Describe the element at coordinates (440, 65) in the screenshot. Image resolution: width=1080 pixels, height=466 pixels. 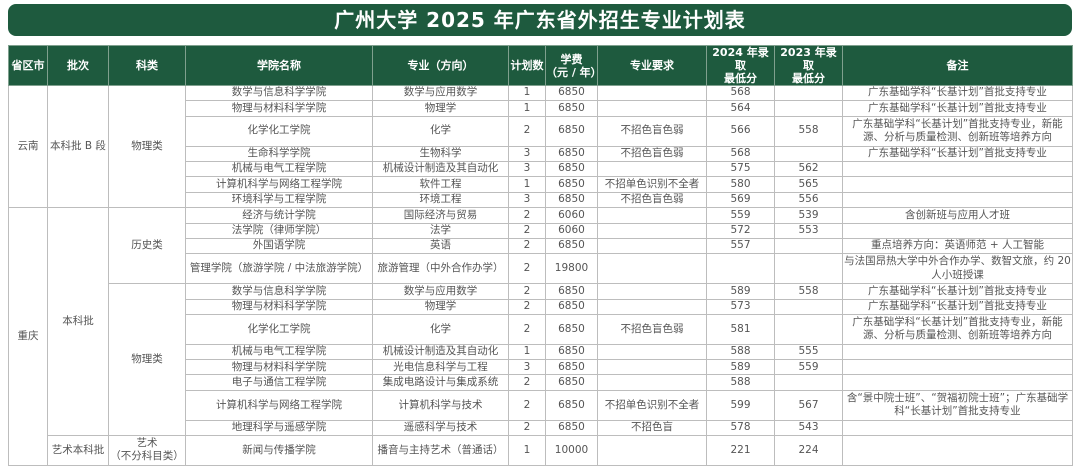
I see `column-header: 专业（方向）` at that location.